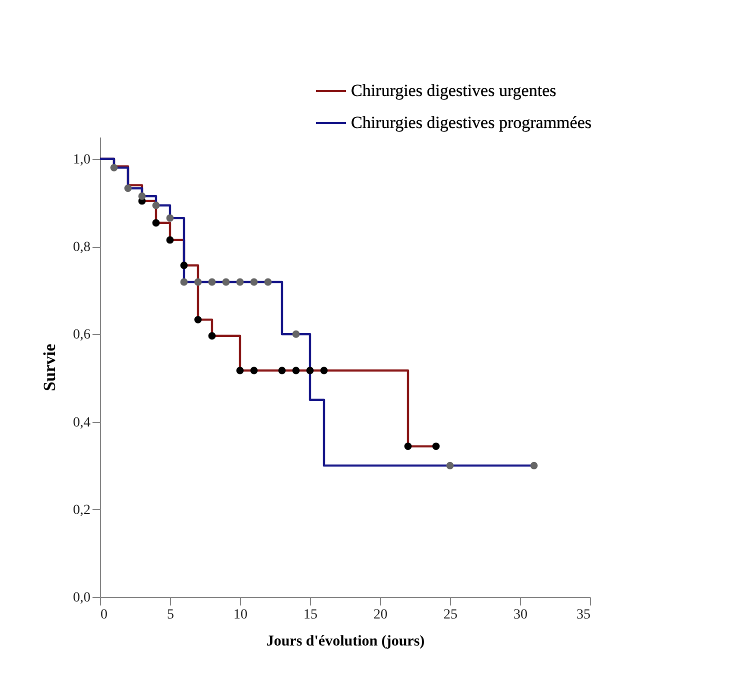  Describe the element at coordinates (104, 615) in the screenshot. I see `x-tick-label: 0` at that location.